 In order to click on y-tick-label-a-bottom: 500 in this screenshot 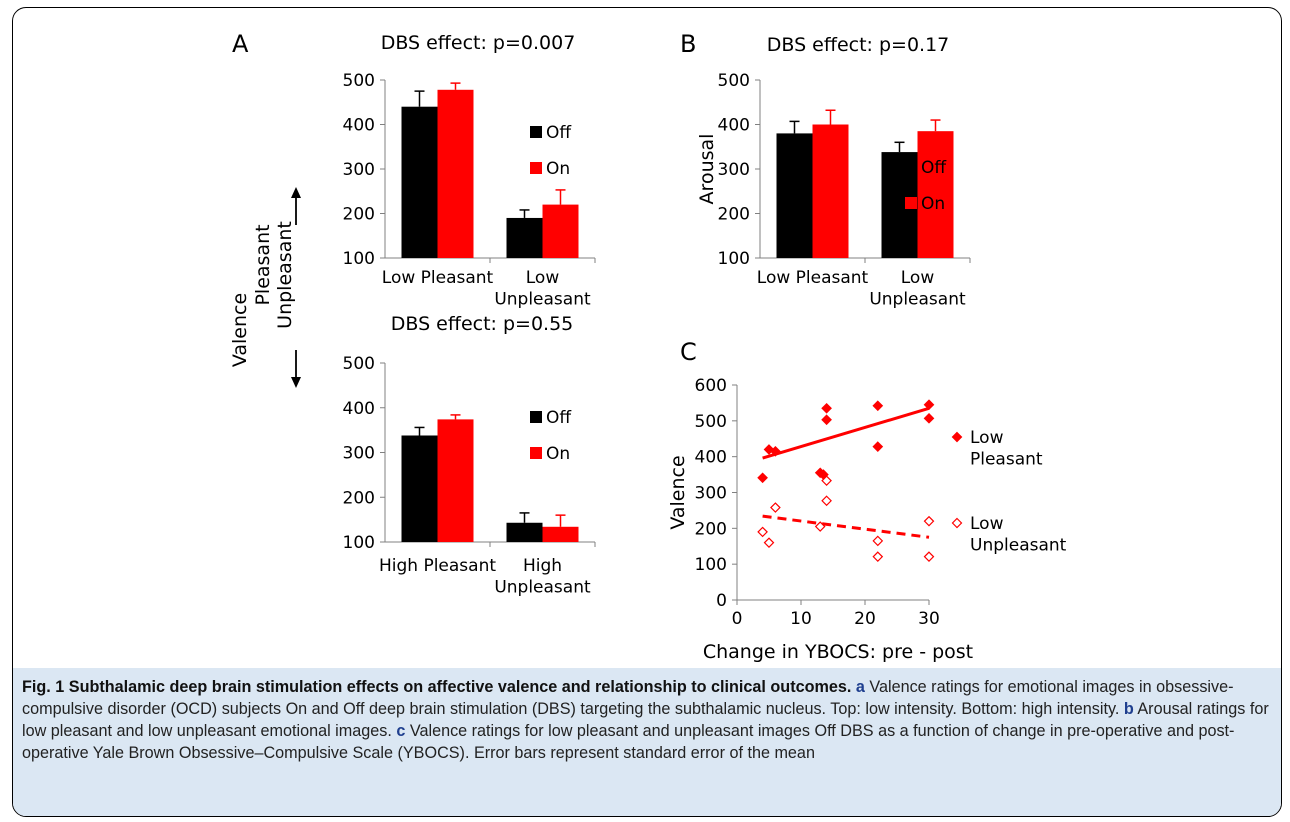, I will do `click(359, 364)`.